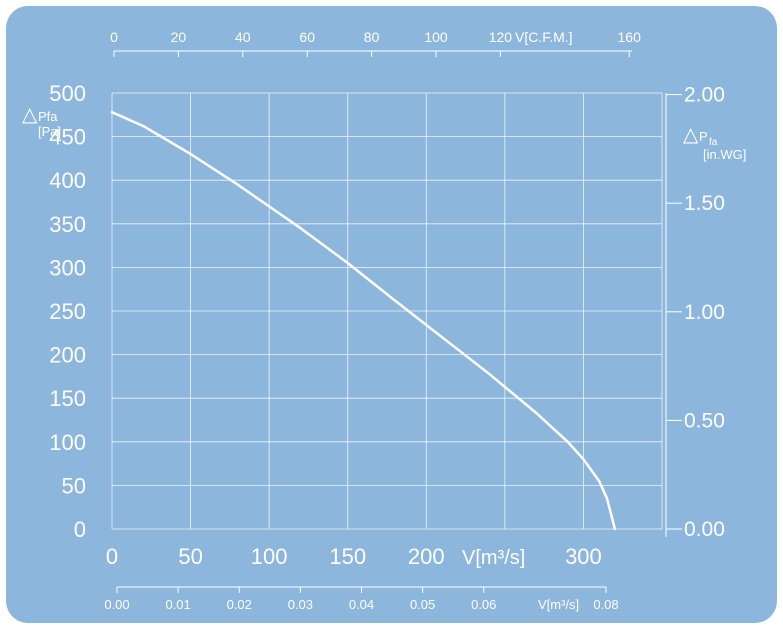 This screenshot has height=629, width=783. Describe the element at coordinates (493, 558) in the screenshot. I see `bottom-axis-label: V[m³/s]` at that location.